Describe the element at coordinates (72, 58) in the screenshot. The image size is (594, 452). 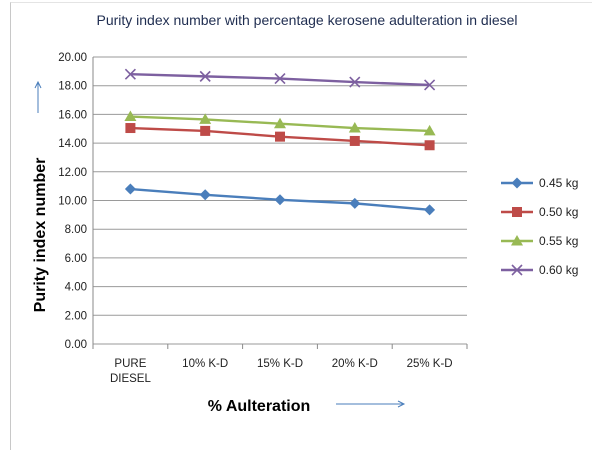
I see `y-tick-label: 20.00` at that location.